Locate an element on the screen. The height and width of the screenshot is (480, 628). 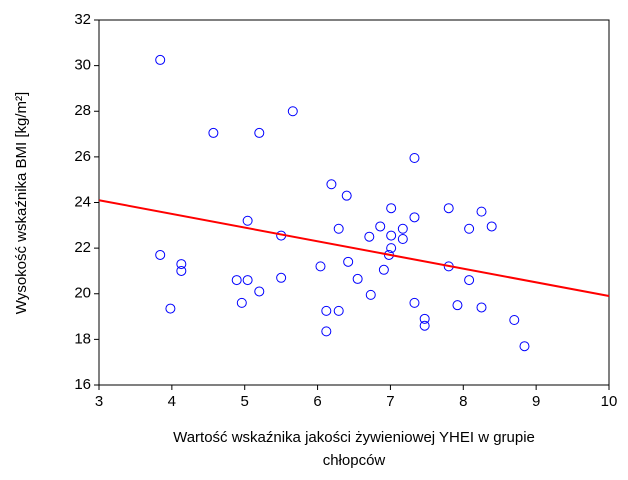
y-tick-label: 28 is located at coordinates (82, 110).